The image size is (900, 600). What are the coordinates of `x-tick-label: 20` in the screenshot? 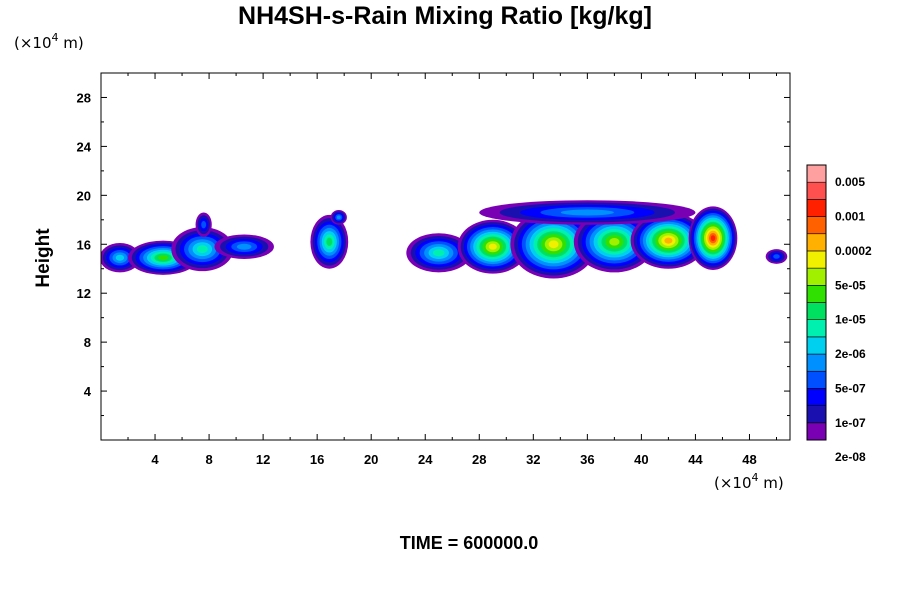 It's located at (371, 459).